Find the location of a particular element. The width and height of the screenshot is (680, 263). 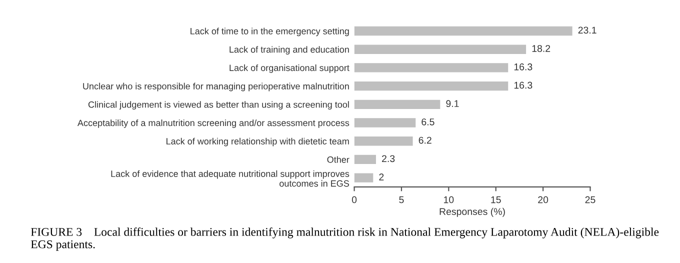

data-label: 18.2 is located at coordinates (541, 48).